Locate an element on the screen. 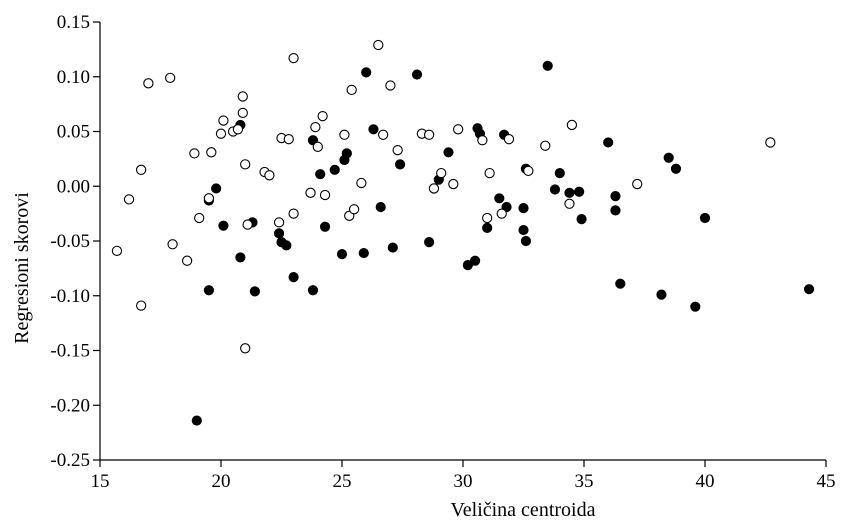 The image size is (843, 525). y-tick-label: 0.15 is located at coordinates (73, 22).